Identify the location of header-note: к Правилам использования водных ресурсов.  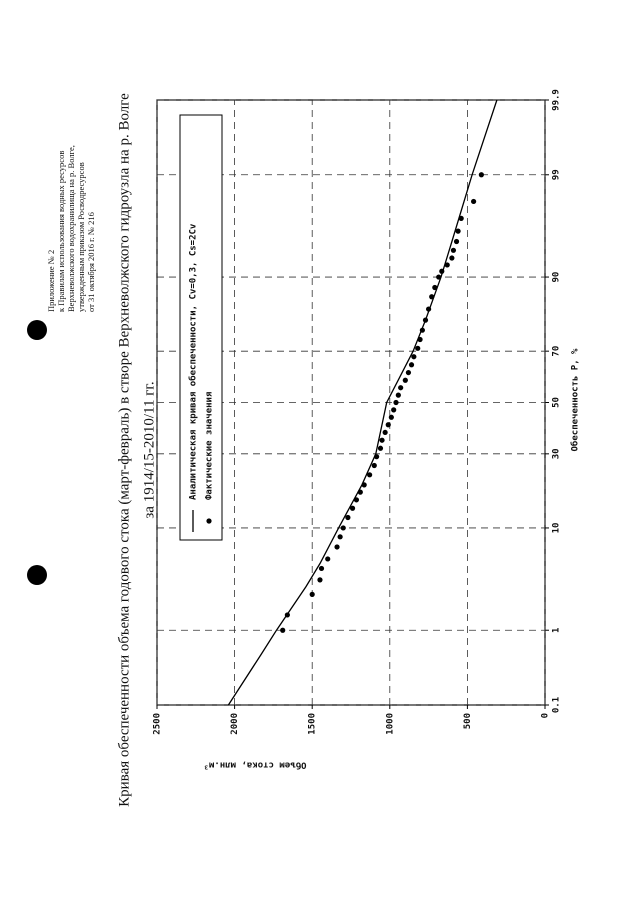
(61, 231).